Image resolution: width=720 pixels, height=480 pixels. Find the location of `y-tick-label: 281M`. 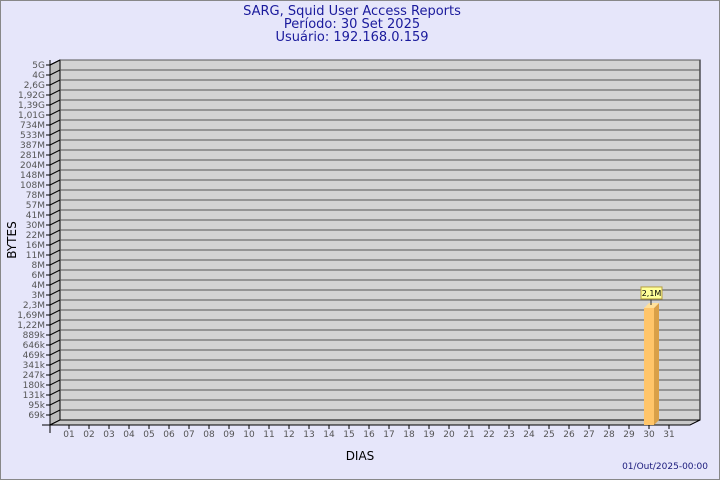

y-tick-label: 281M is located at coordinates (32, 156).